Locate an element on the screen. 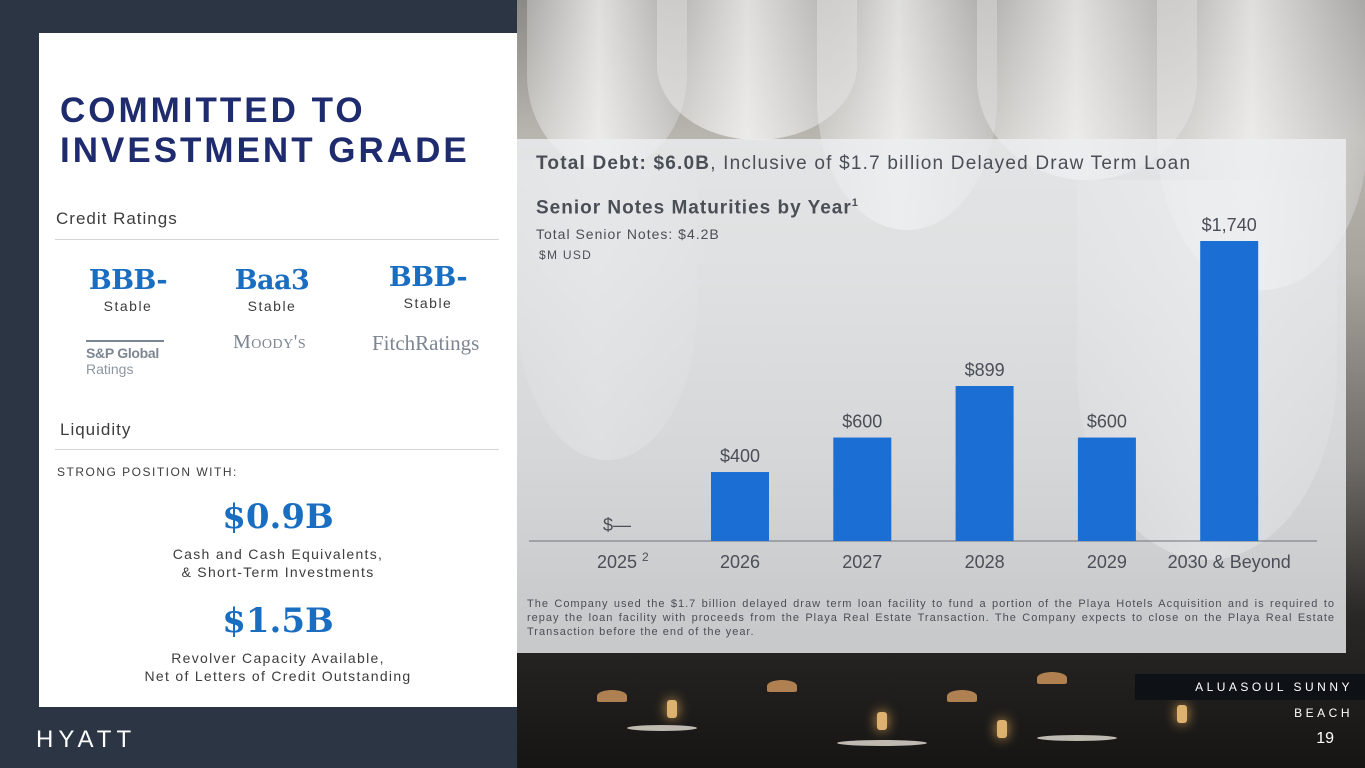 The width and height of the screenshot is (1365, 768). data-label: $400 is located at coordinates (740, 456).